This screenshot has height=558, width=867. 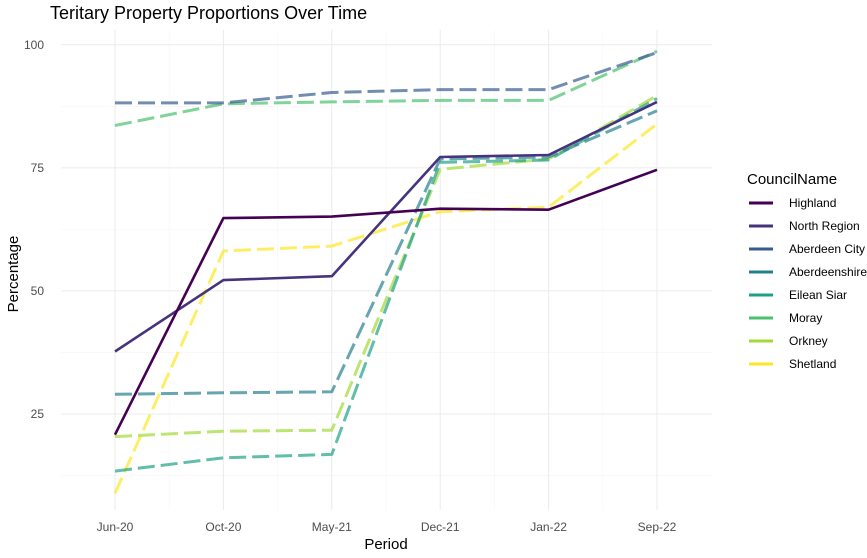 What do you see at coordinates (808, 341) in the screenshot?
I see `legend-label: Orkney` at bounding box center [808, 341].